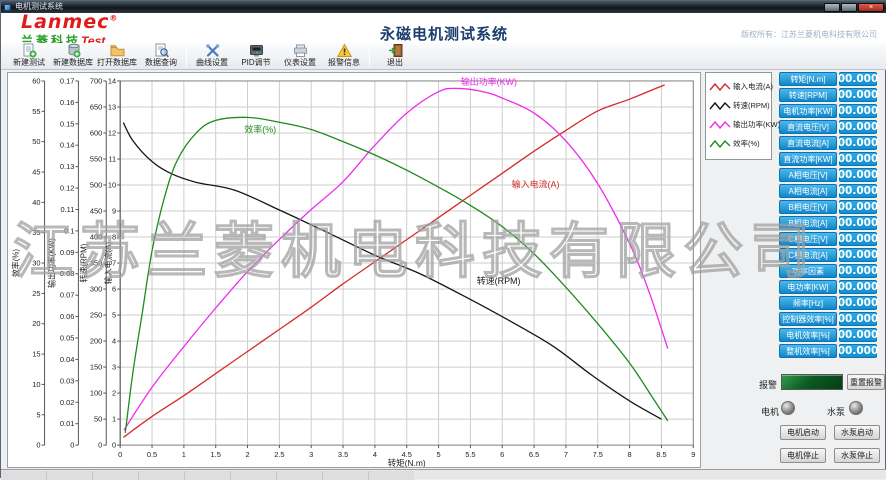 This screenshot has width=886, height=480. I want to click on motor-indicator-label: 电机, so click(770, 412).